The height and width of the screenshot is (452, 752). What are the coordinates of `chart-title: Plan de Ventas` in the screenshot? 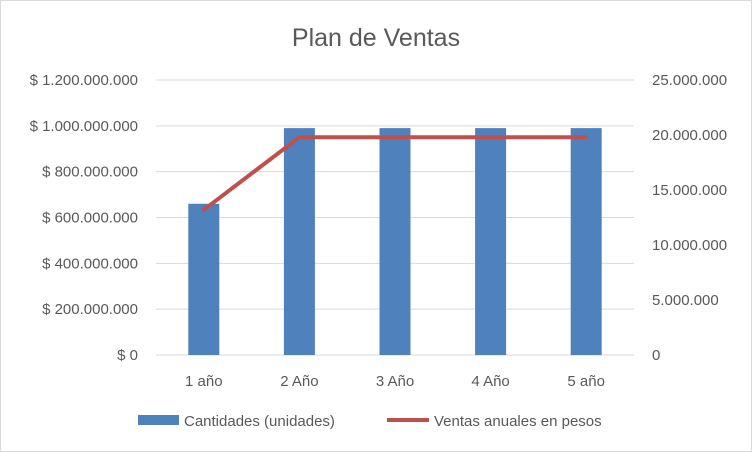 It's located at (376, 38).